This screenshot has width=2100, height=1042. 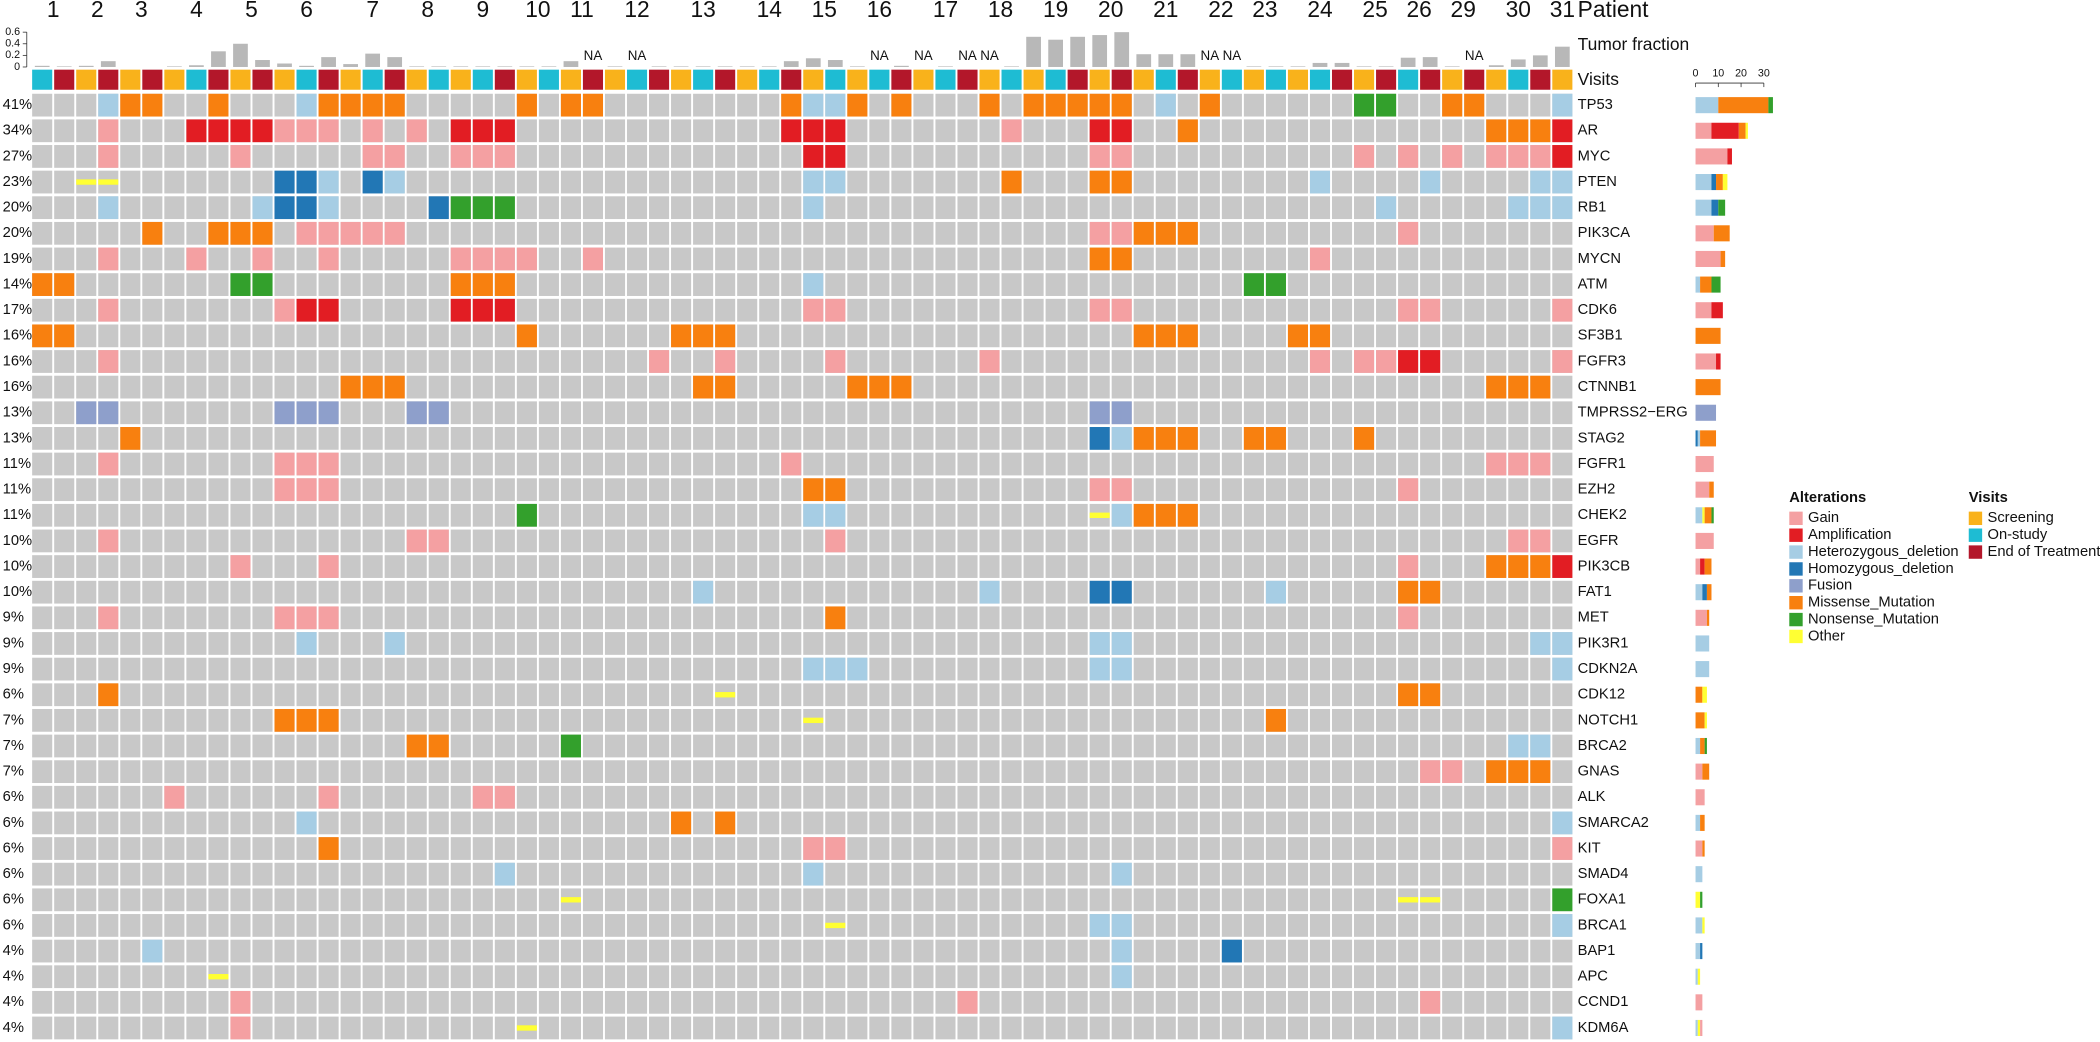 I want to click on patient-label: 9, so click(x=482, y=11).